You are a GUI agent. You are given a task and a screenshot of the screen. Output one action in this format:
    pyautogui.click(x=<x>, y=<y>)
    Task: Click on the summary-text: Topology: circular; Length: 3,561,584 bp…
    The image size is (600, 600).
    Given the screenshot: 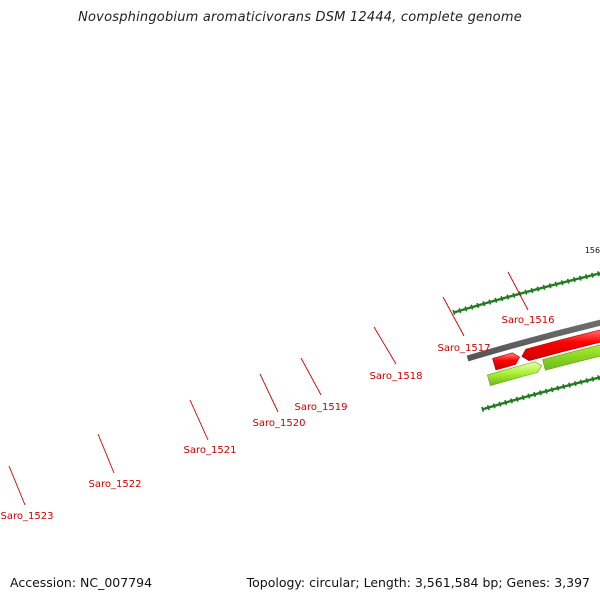 What is the action you would take?
    pyautogui.click(x=418, y=582)
    